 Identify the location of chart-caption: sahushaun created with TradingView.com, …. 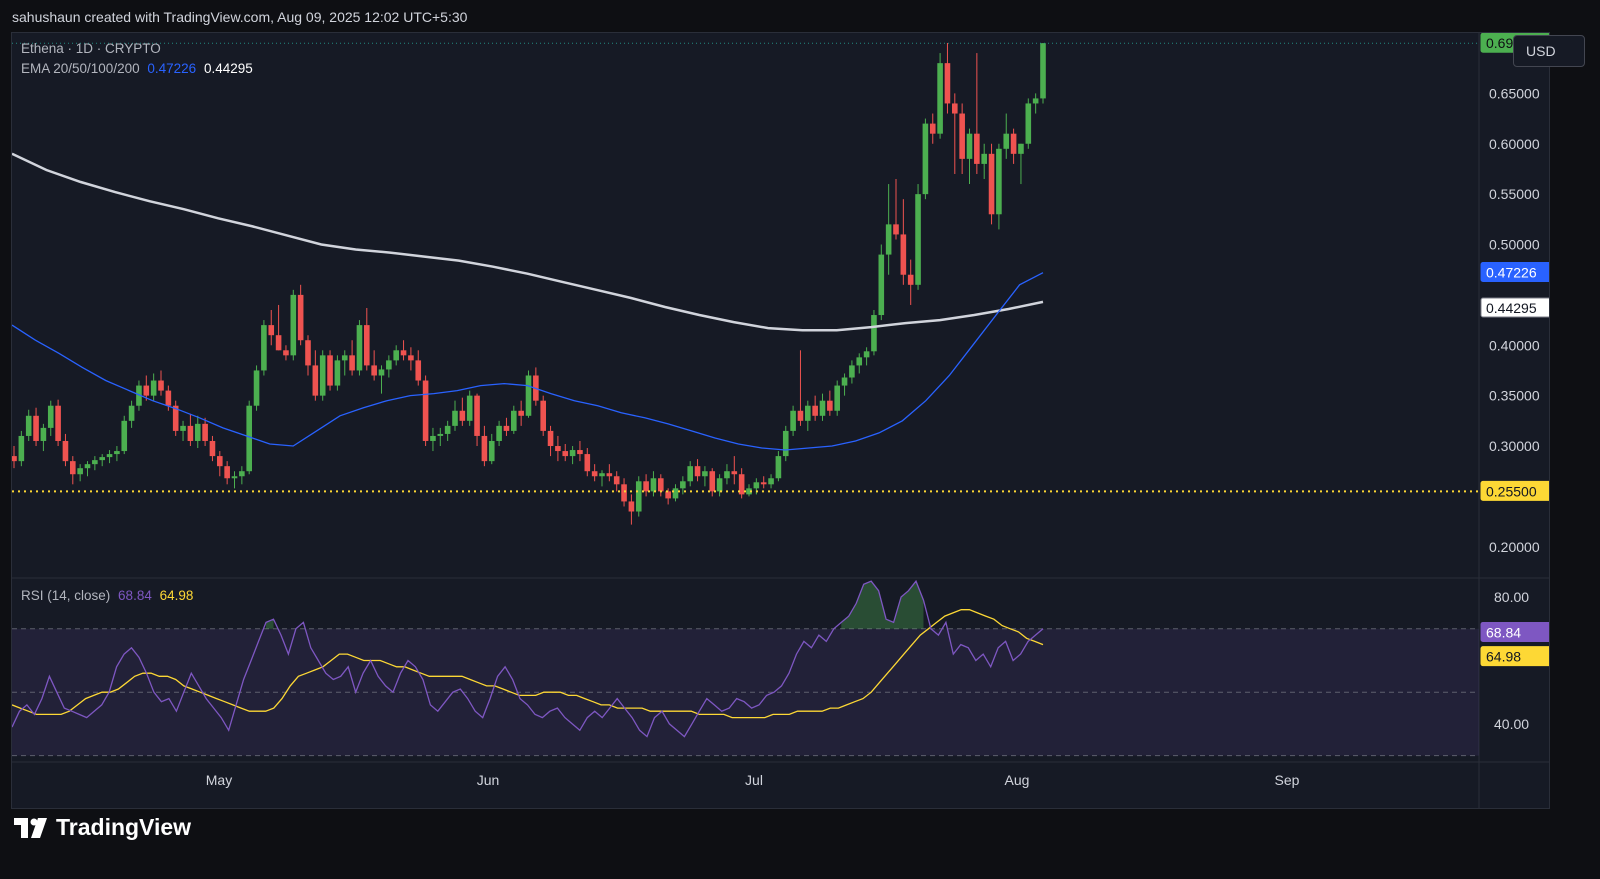
(240, 17).